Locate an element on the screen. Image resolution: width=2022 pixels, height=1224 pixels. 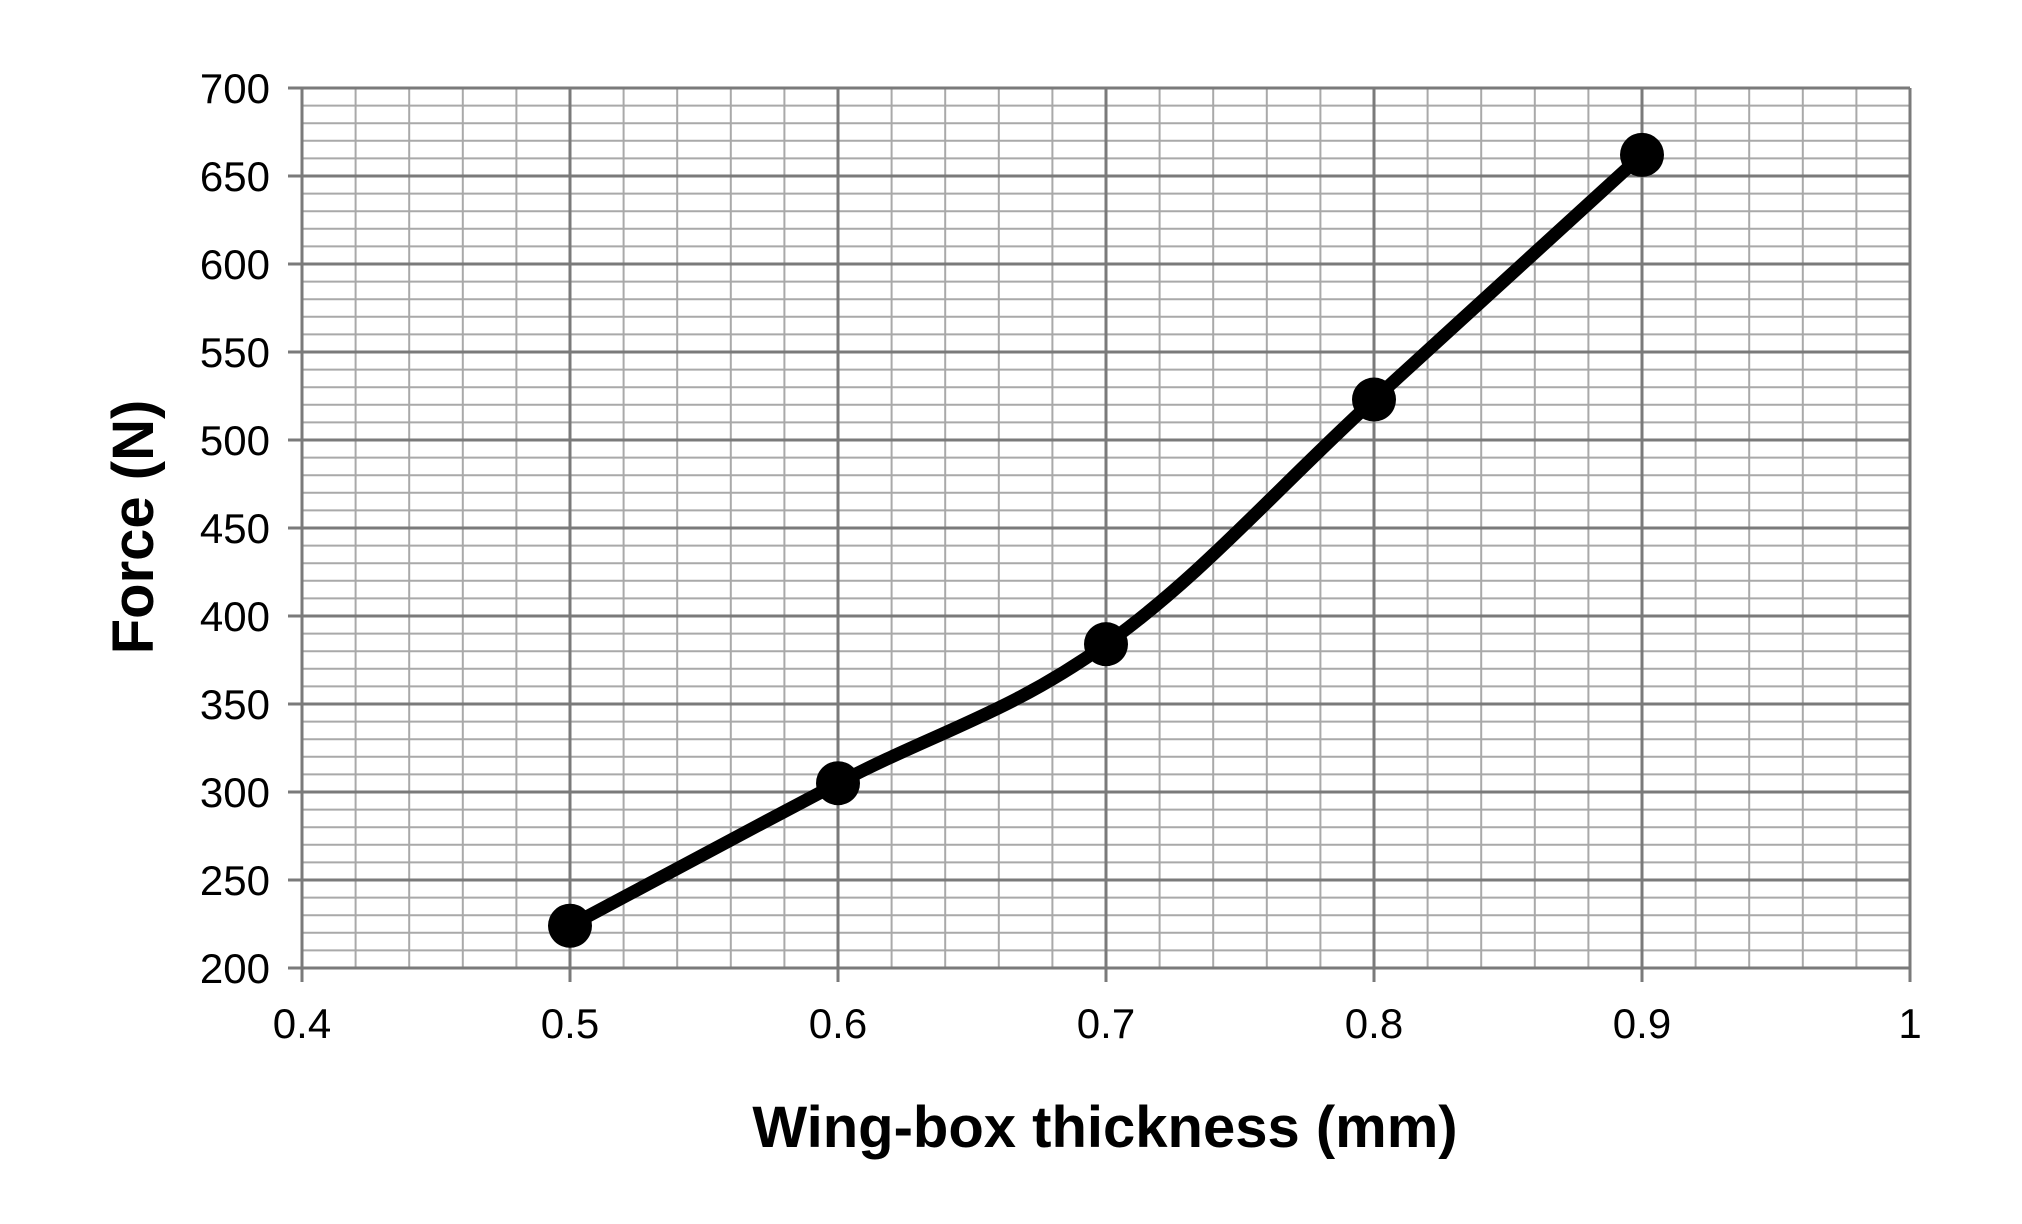
y-tick-label: 400 is located at coordinates (235, 616).